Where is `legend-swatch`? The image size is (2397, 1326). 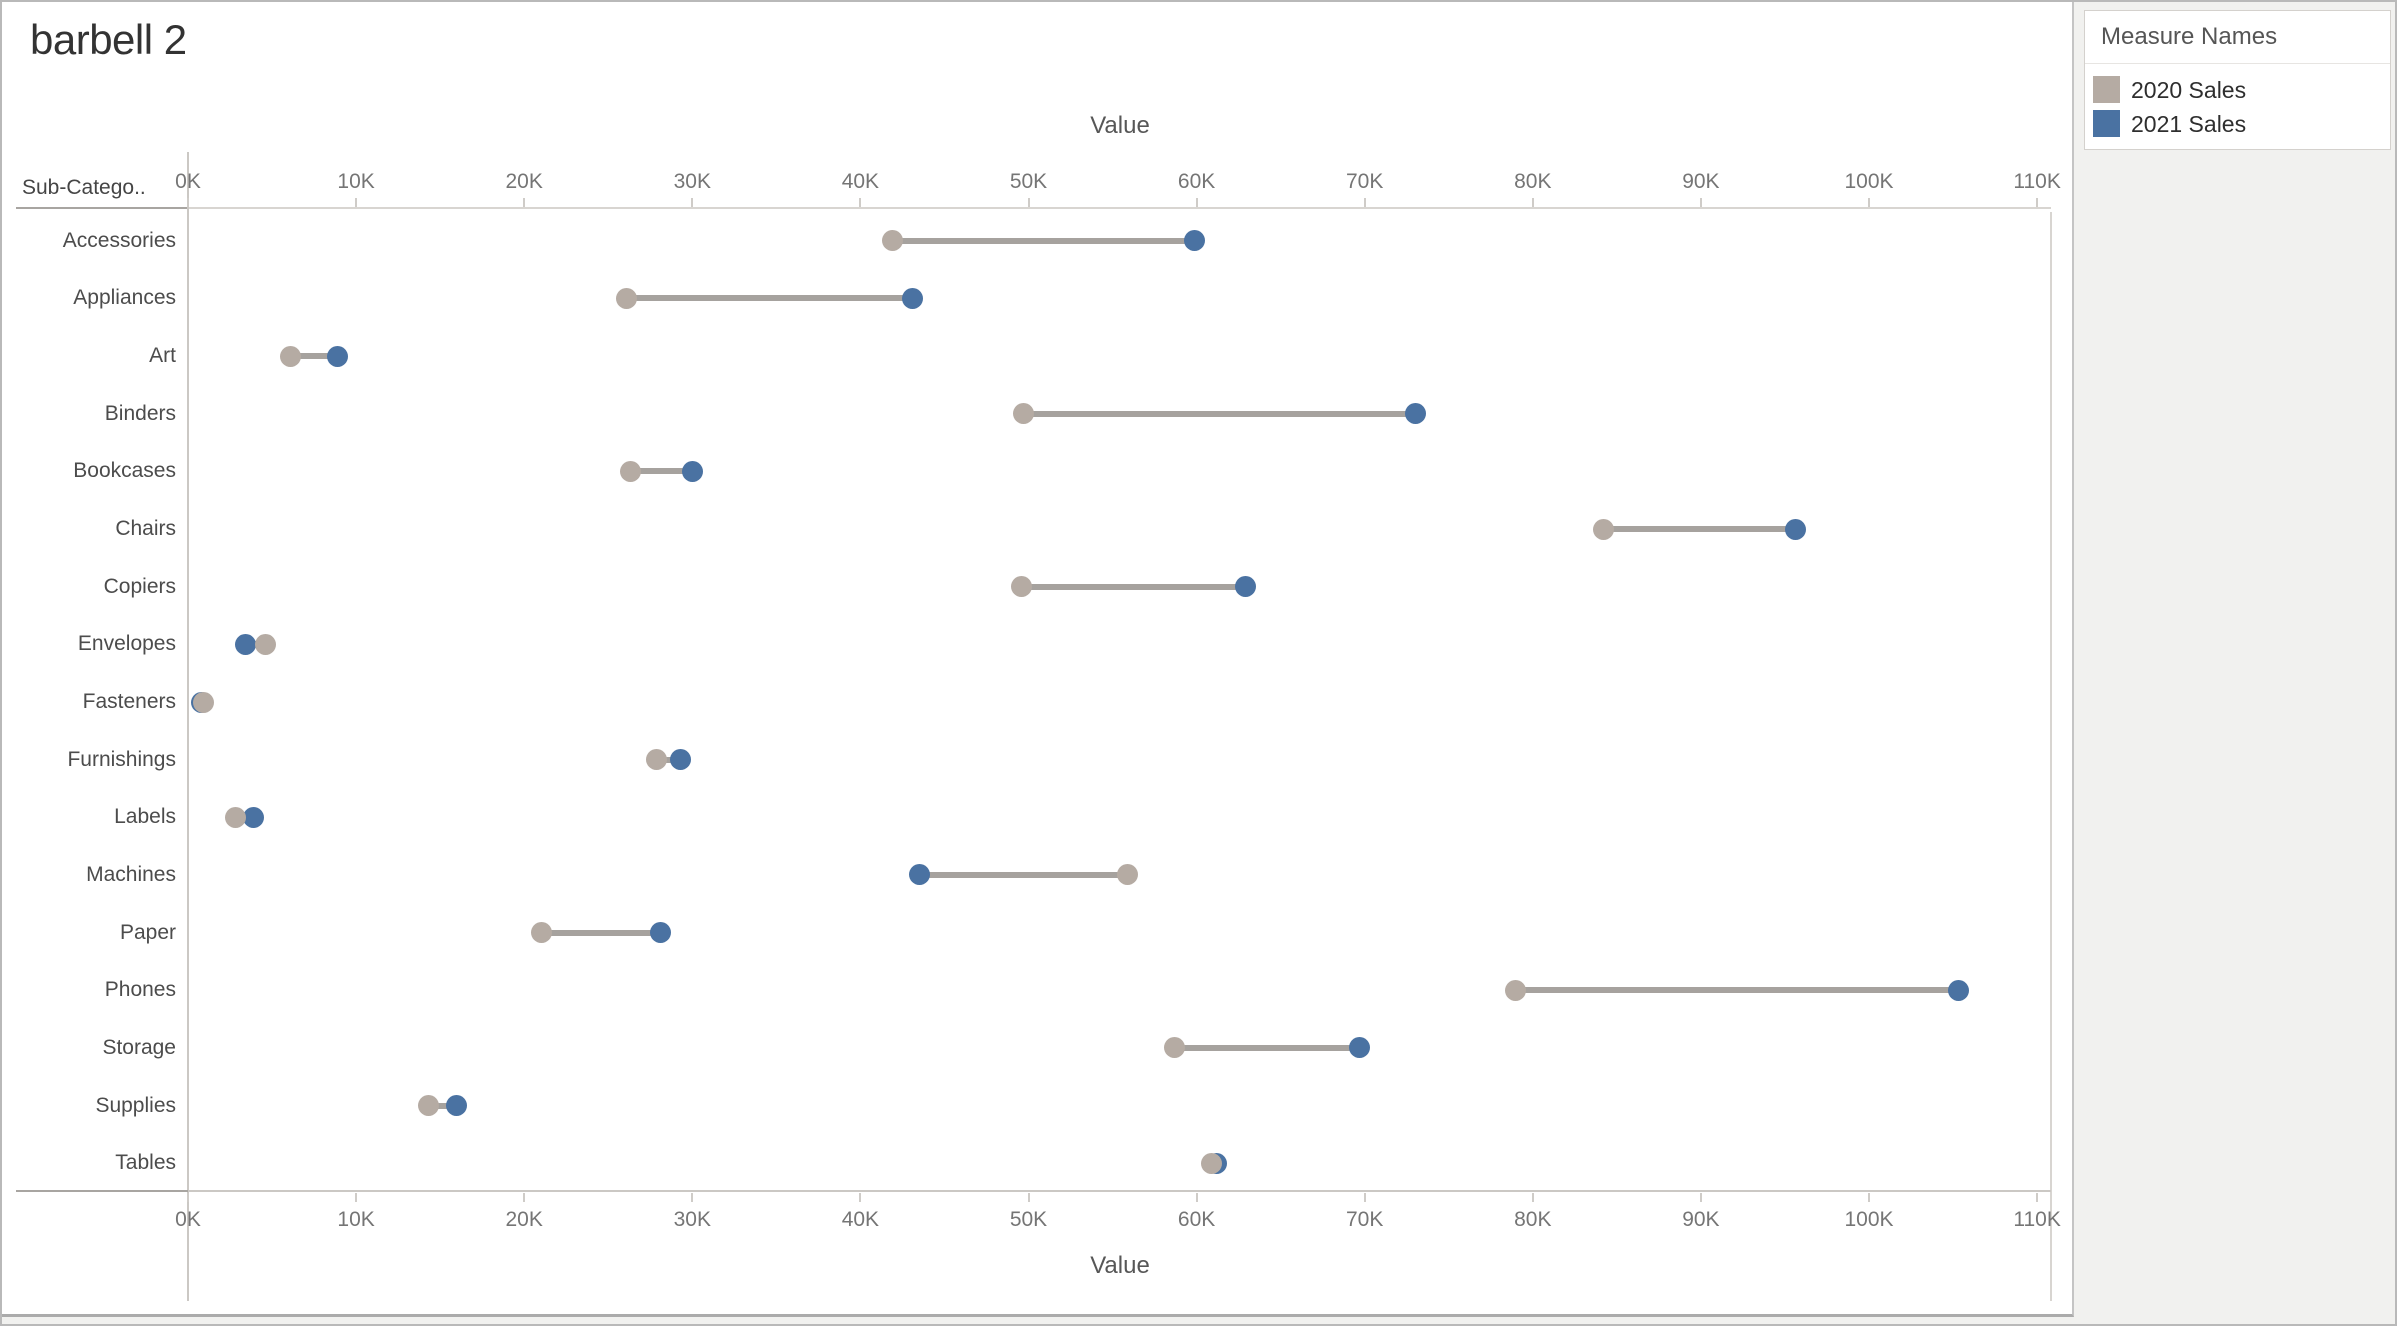
legend-swatch is located at coordinates (2106, 89).